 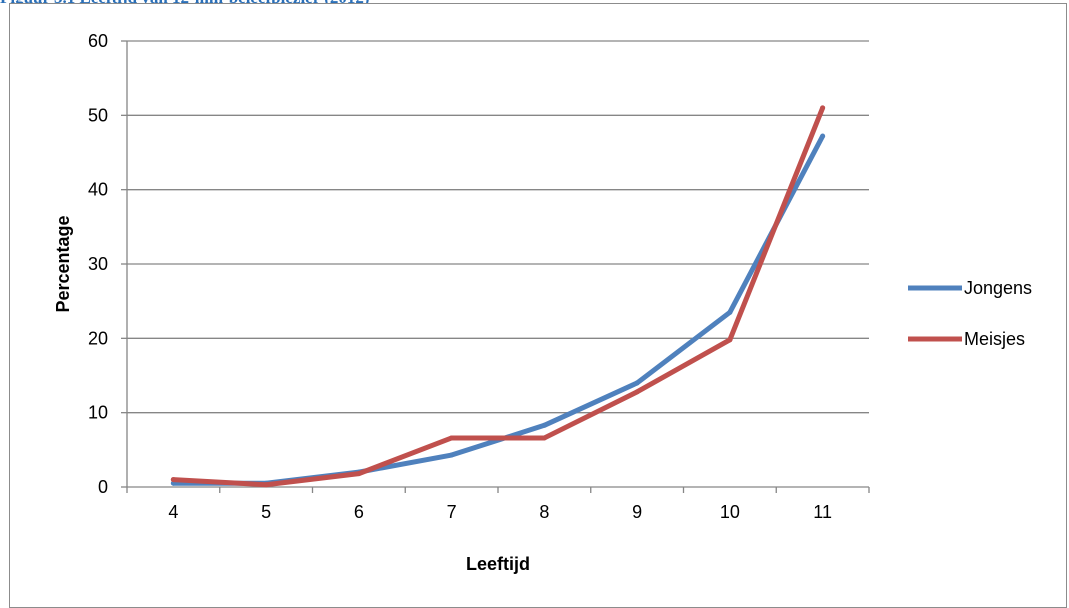 What do you see at coordinates (998, 288) in the screenshot?
I see `legend-label-jongens: Jongens` at bounding box center [998, 288].